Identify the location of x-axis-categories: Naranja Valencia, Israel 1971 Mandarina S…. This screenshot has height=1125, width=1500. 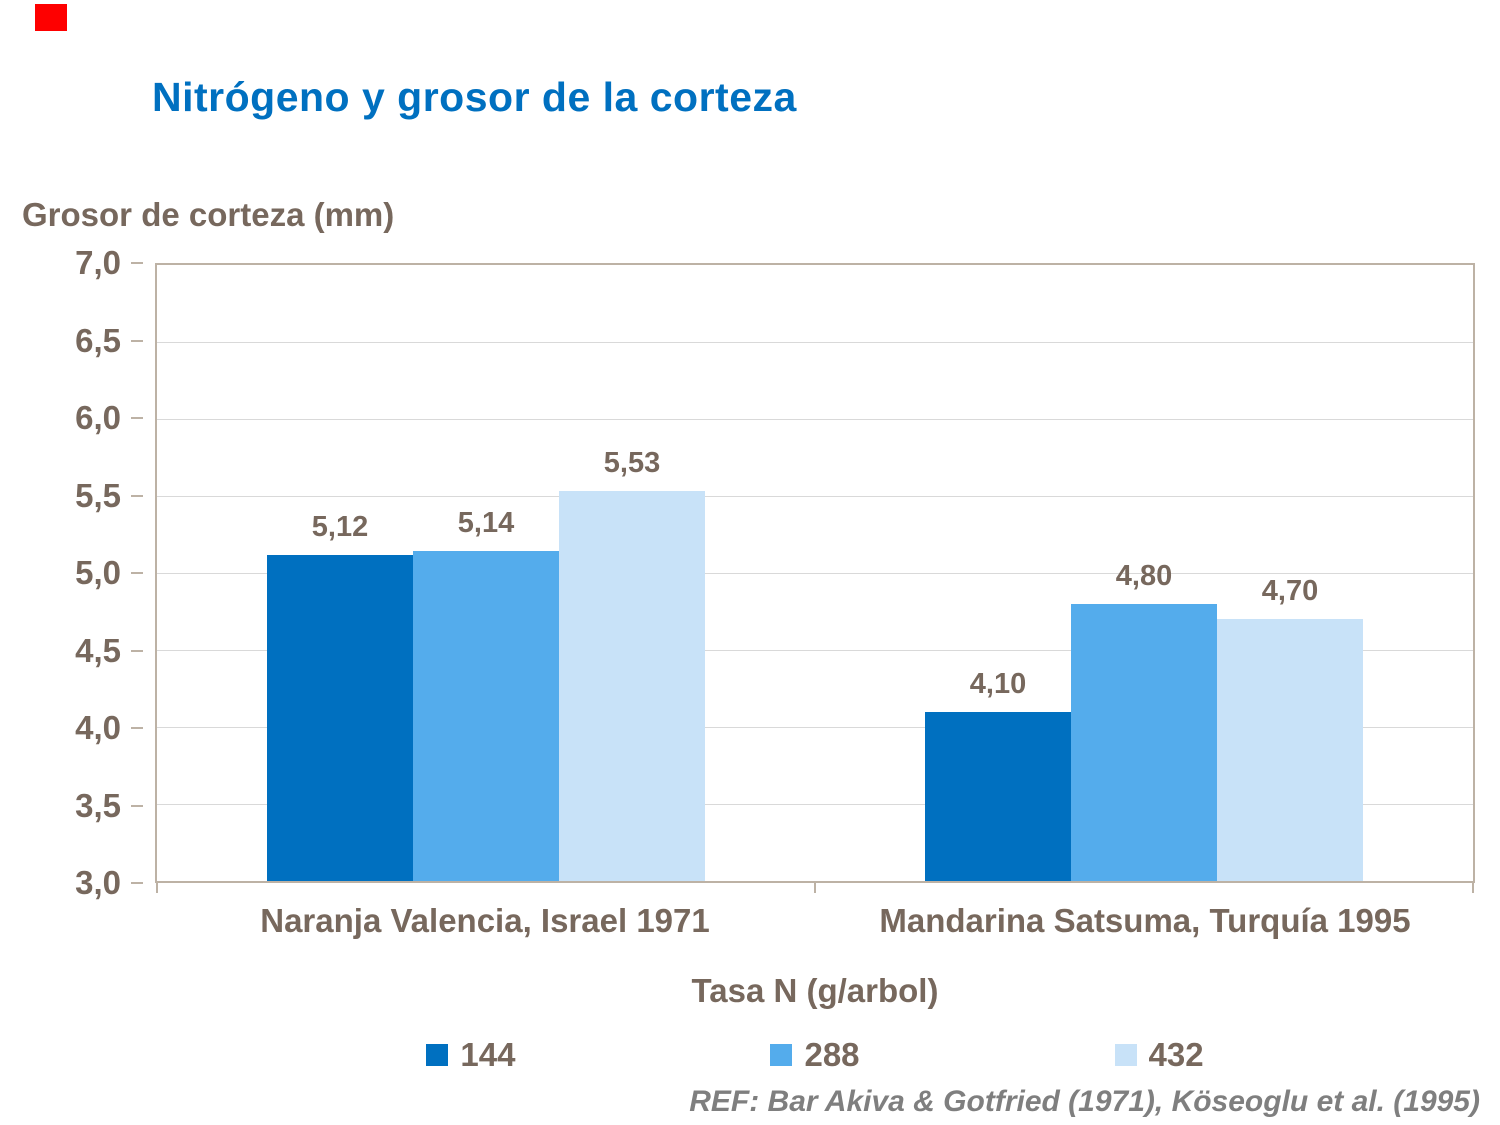
(815, 921).